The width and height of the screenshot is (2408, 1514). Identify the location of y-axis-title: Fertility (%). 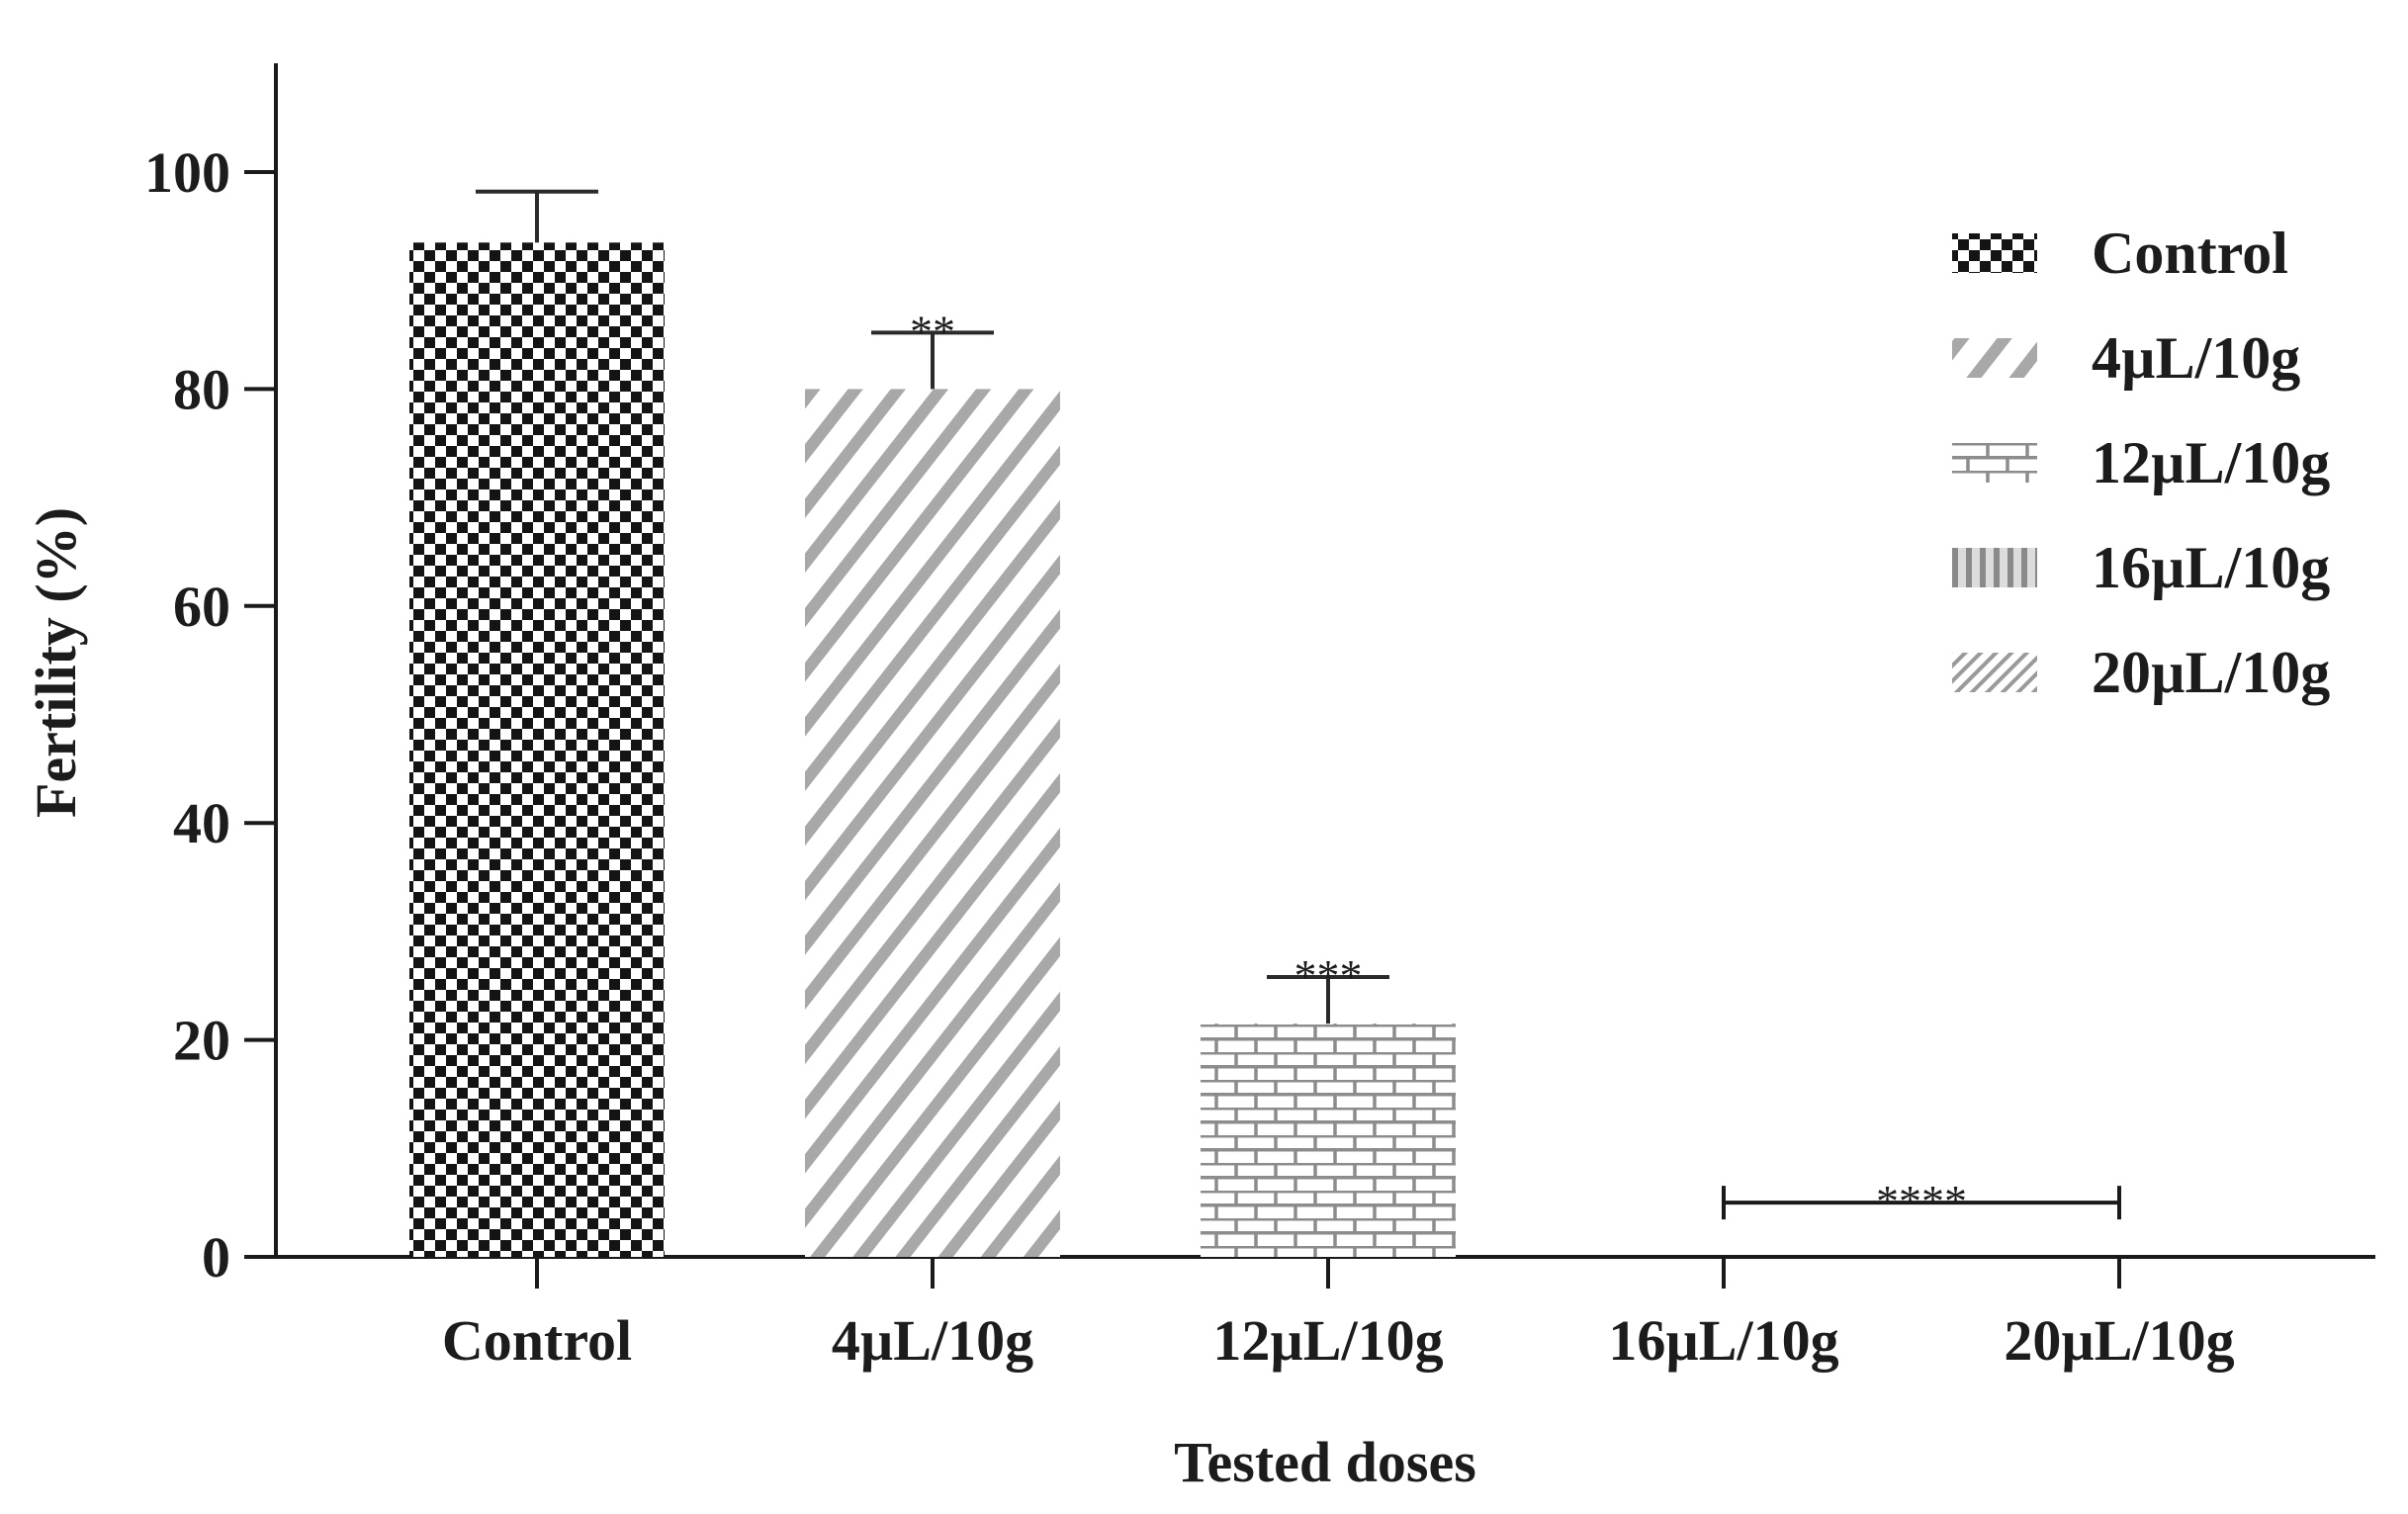
(56, 662).